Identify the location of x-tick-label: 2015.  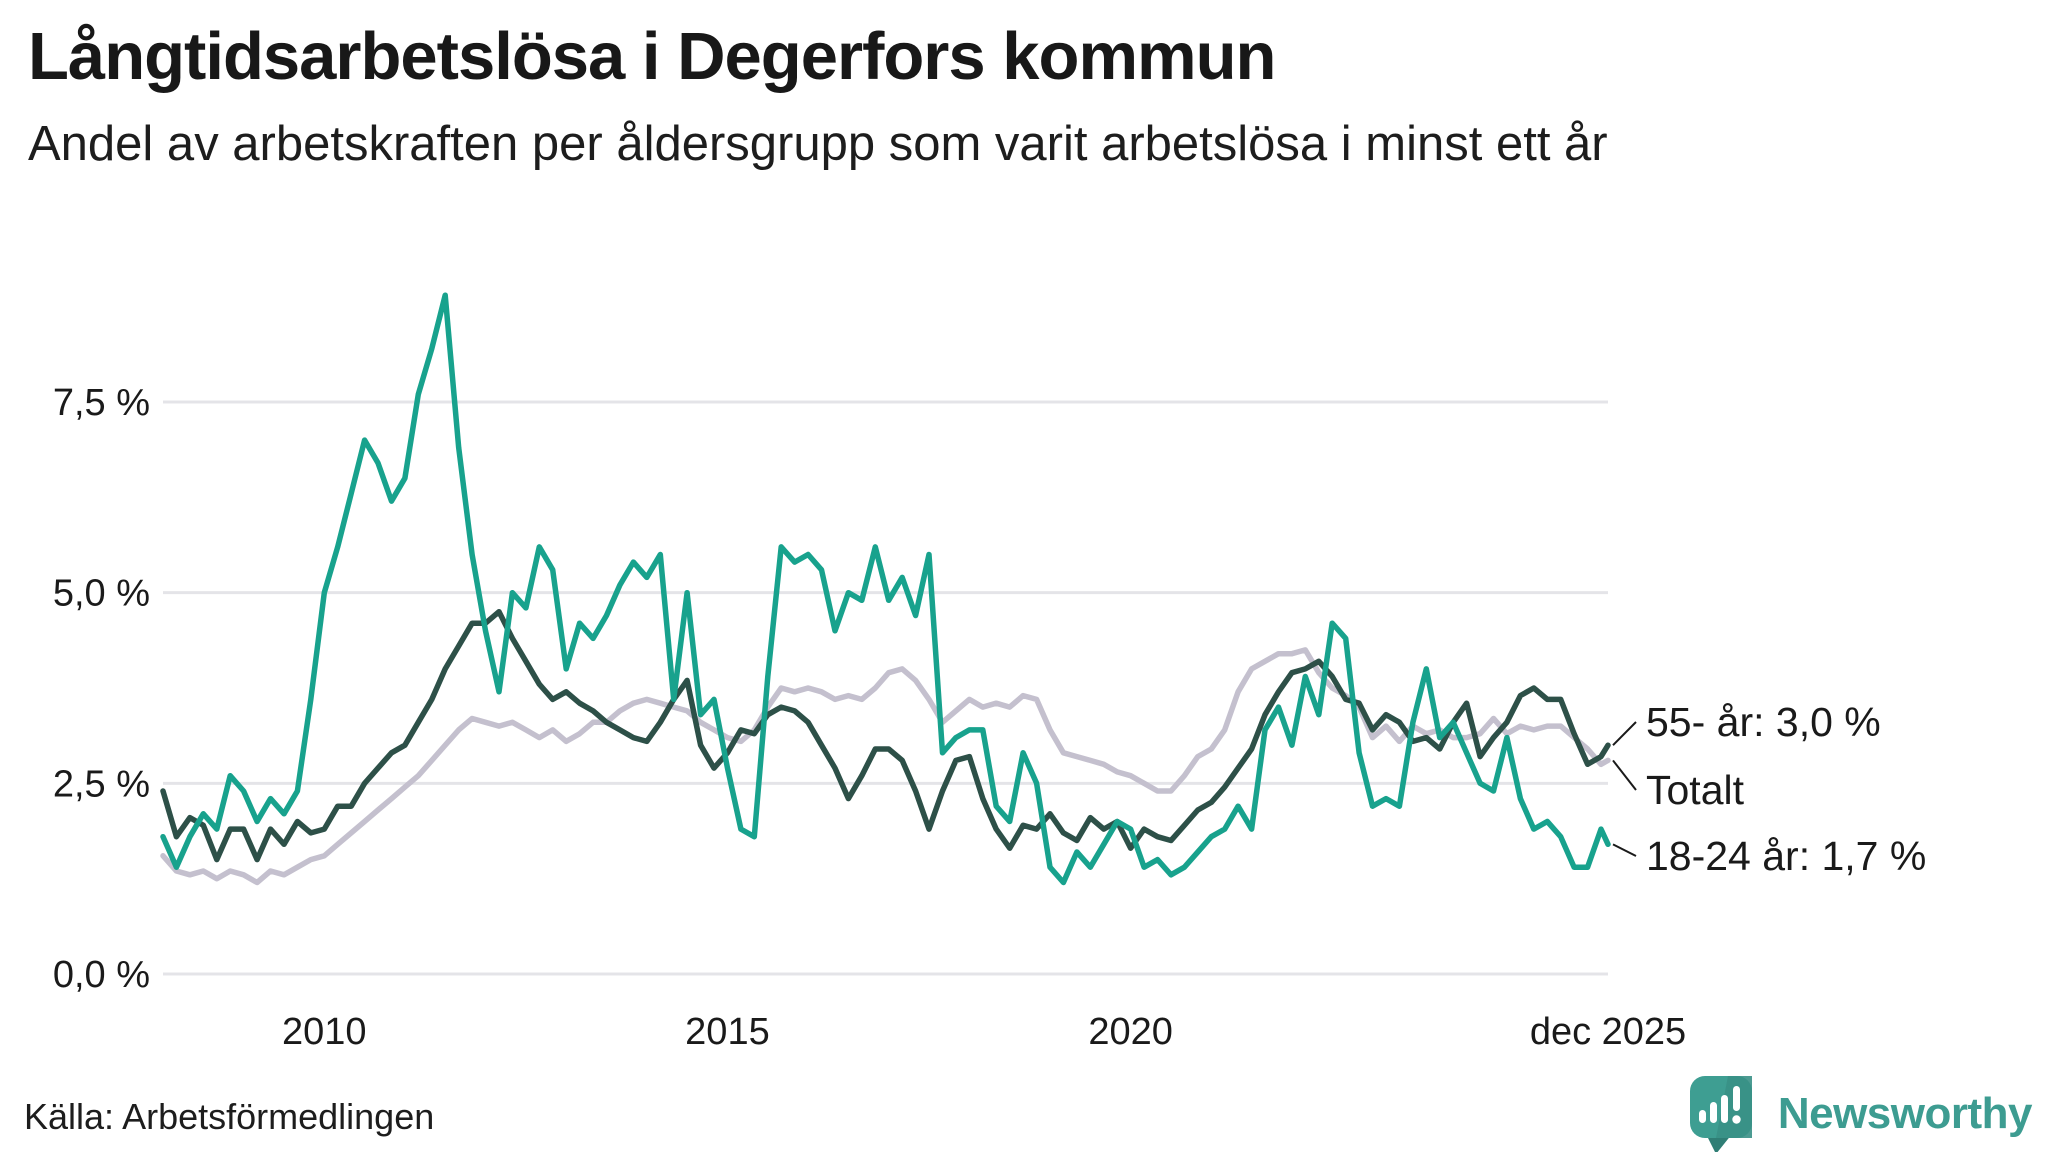
(727, 1032).